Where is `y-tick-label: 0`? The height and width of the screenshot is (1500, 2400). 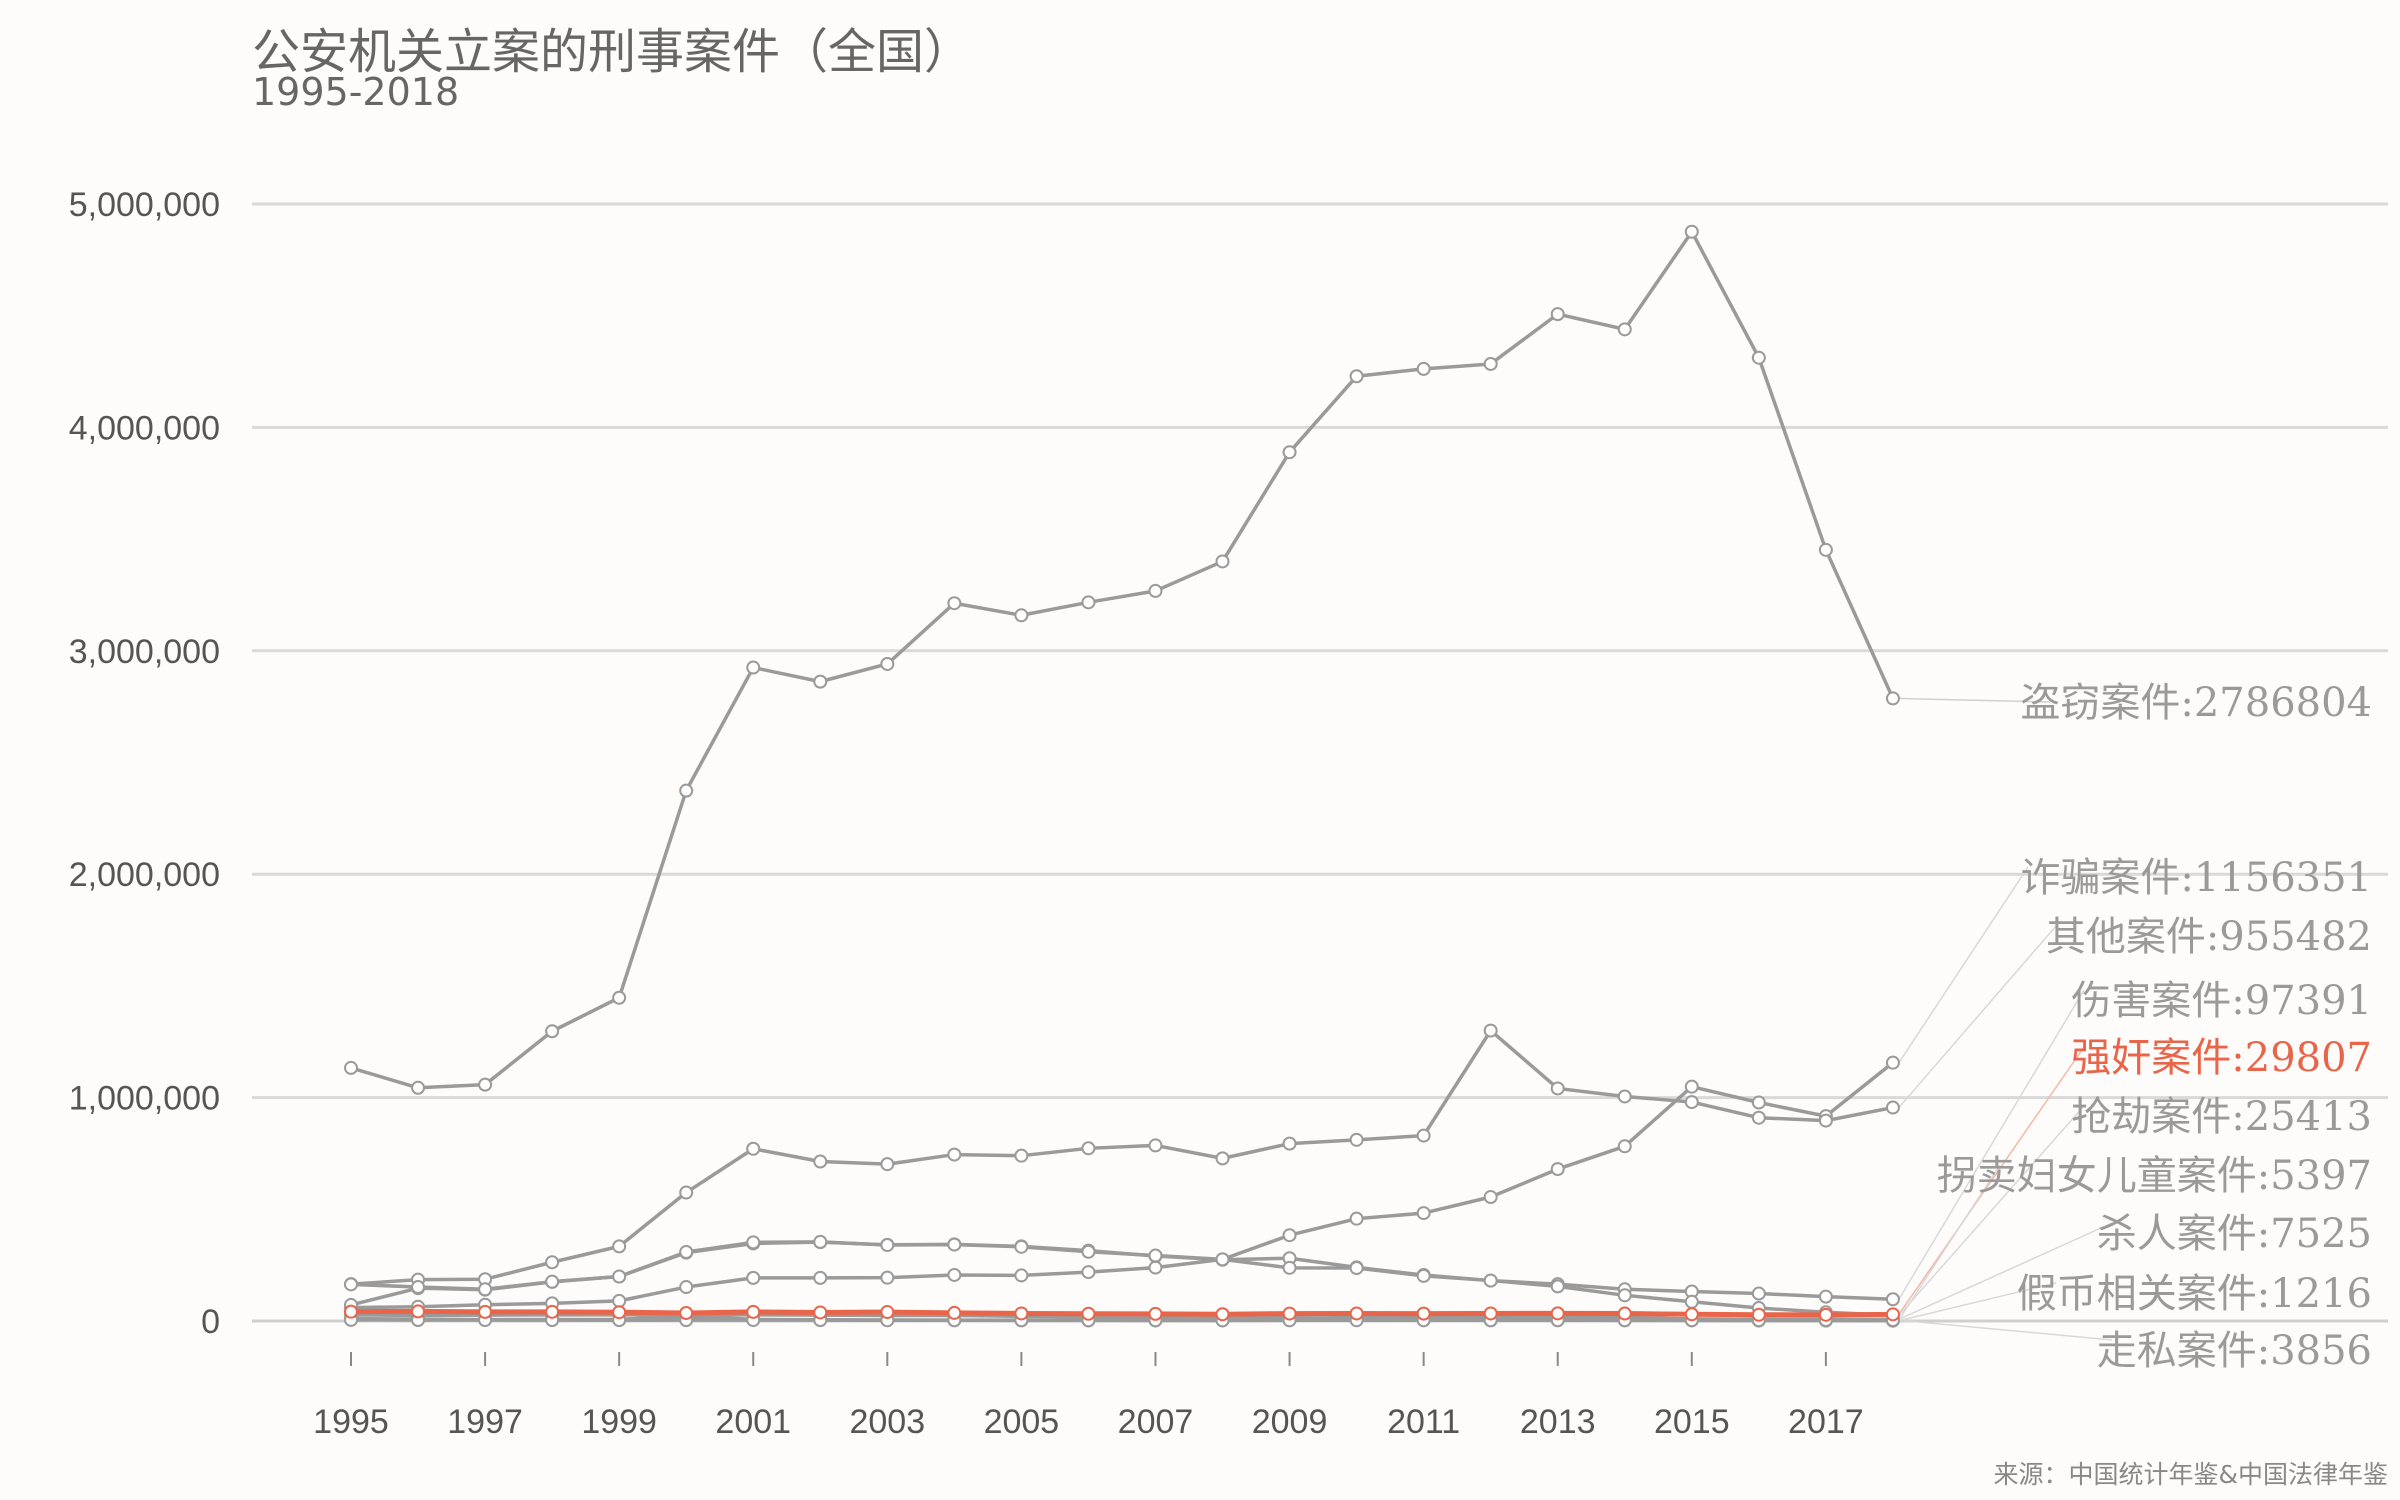
y-tick-label: 0 is located at coordinates (210, 1322).